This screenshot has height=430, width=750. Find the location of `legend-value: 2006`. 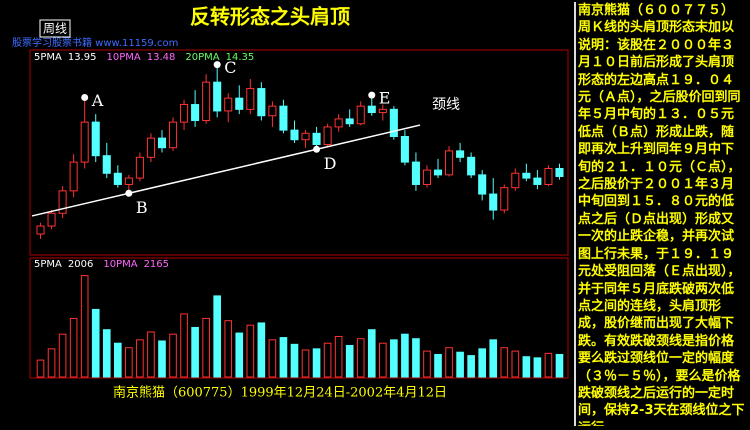

legend-value: 2006 is located at coordinates (80, 264).